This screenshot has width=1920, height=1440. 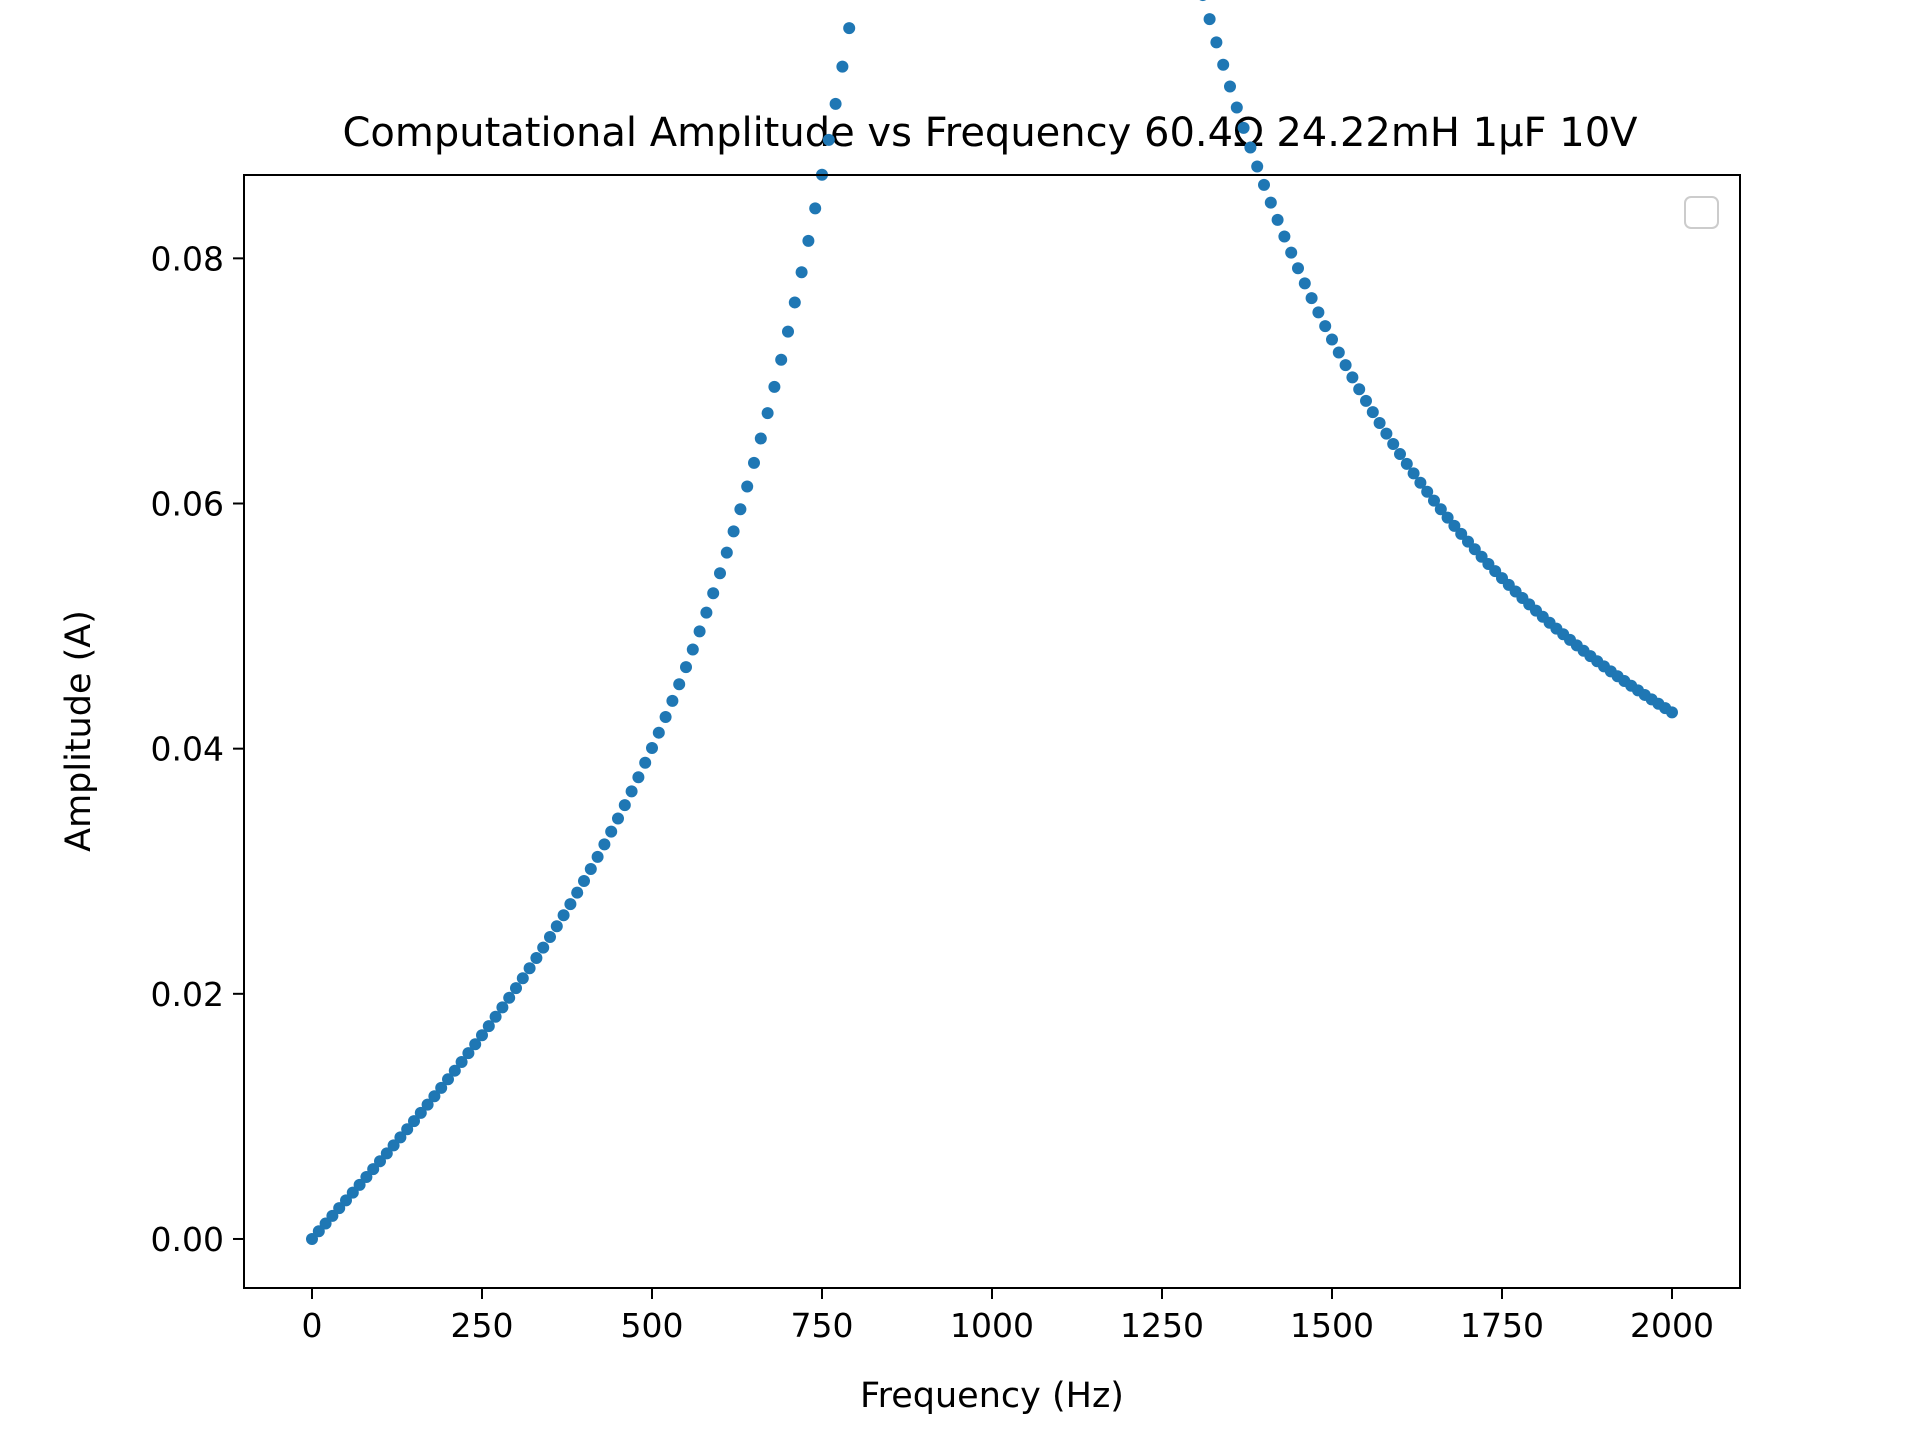 I want to click on y-tick-label: 0.02, so click(x=187, y=994).